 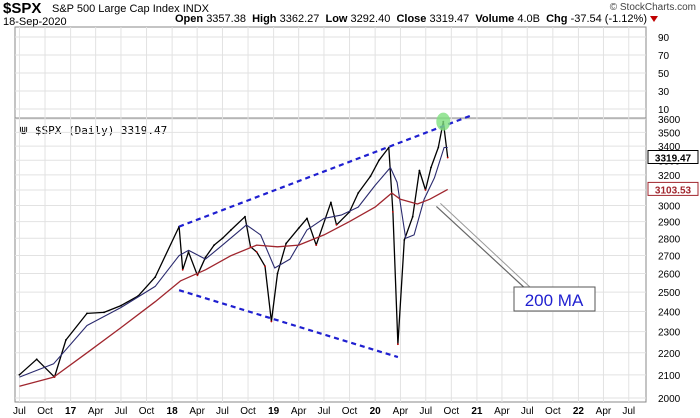 What do you see at coordinates (101, 130) in the screenshot?
I see `series-price-label-text: $SPX (Daily) 3319.47` at bounding box center [101, 130].